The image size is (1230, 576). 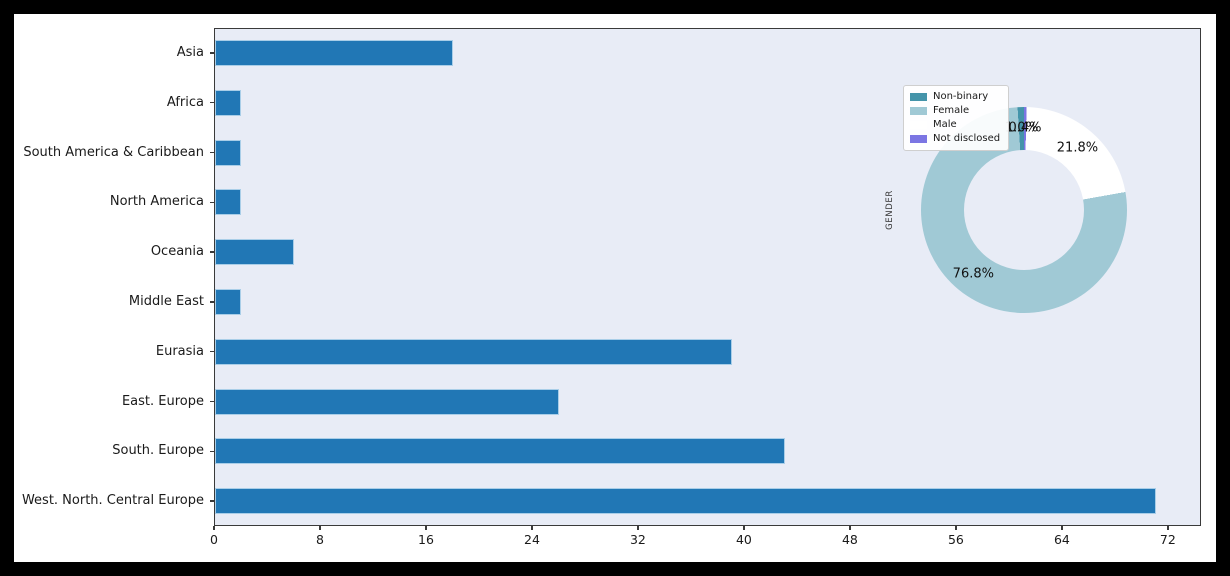 What do you see at coordinates (387, 401) in the screenshot?
I see `bar-east-europe` at bounding box center [387, 401].